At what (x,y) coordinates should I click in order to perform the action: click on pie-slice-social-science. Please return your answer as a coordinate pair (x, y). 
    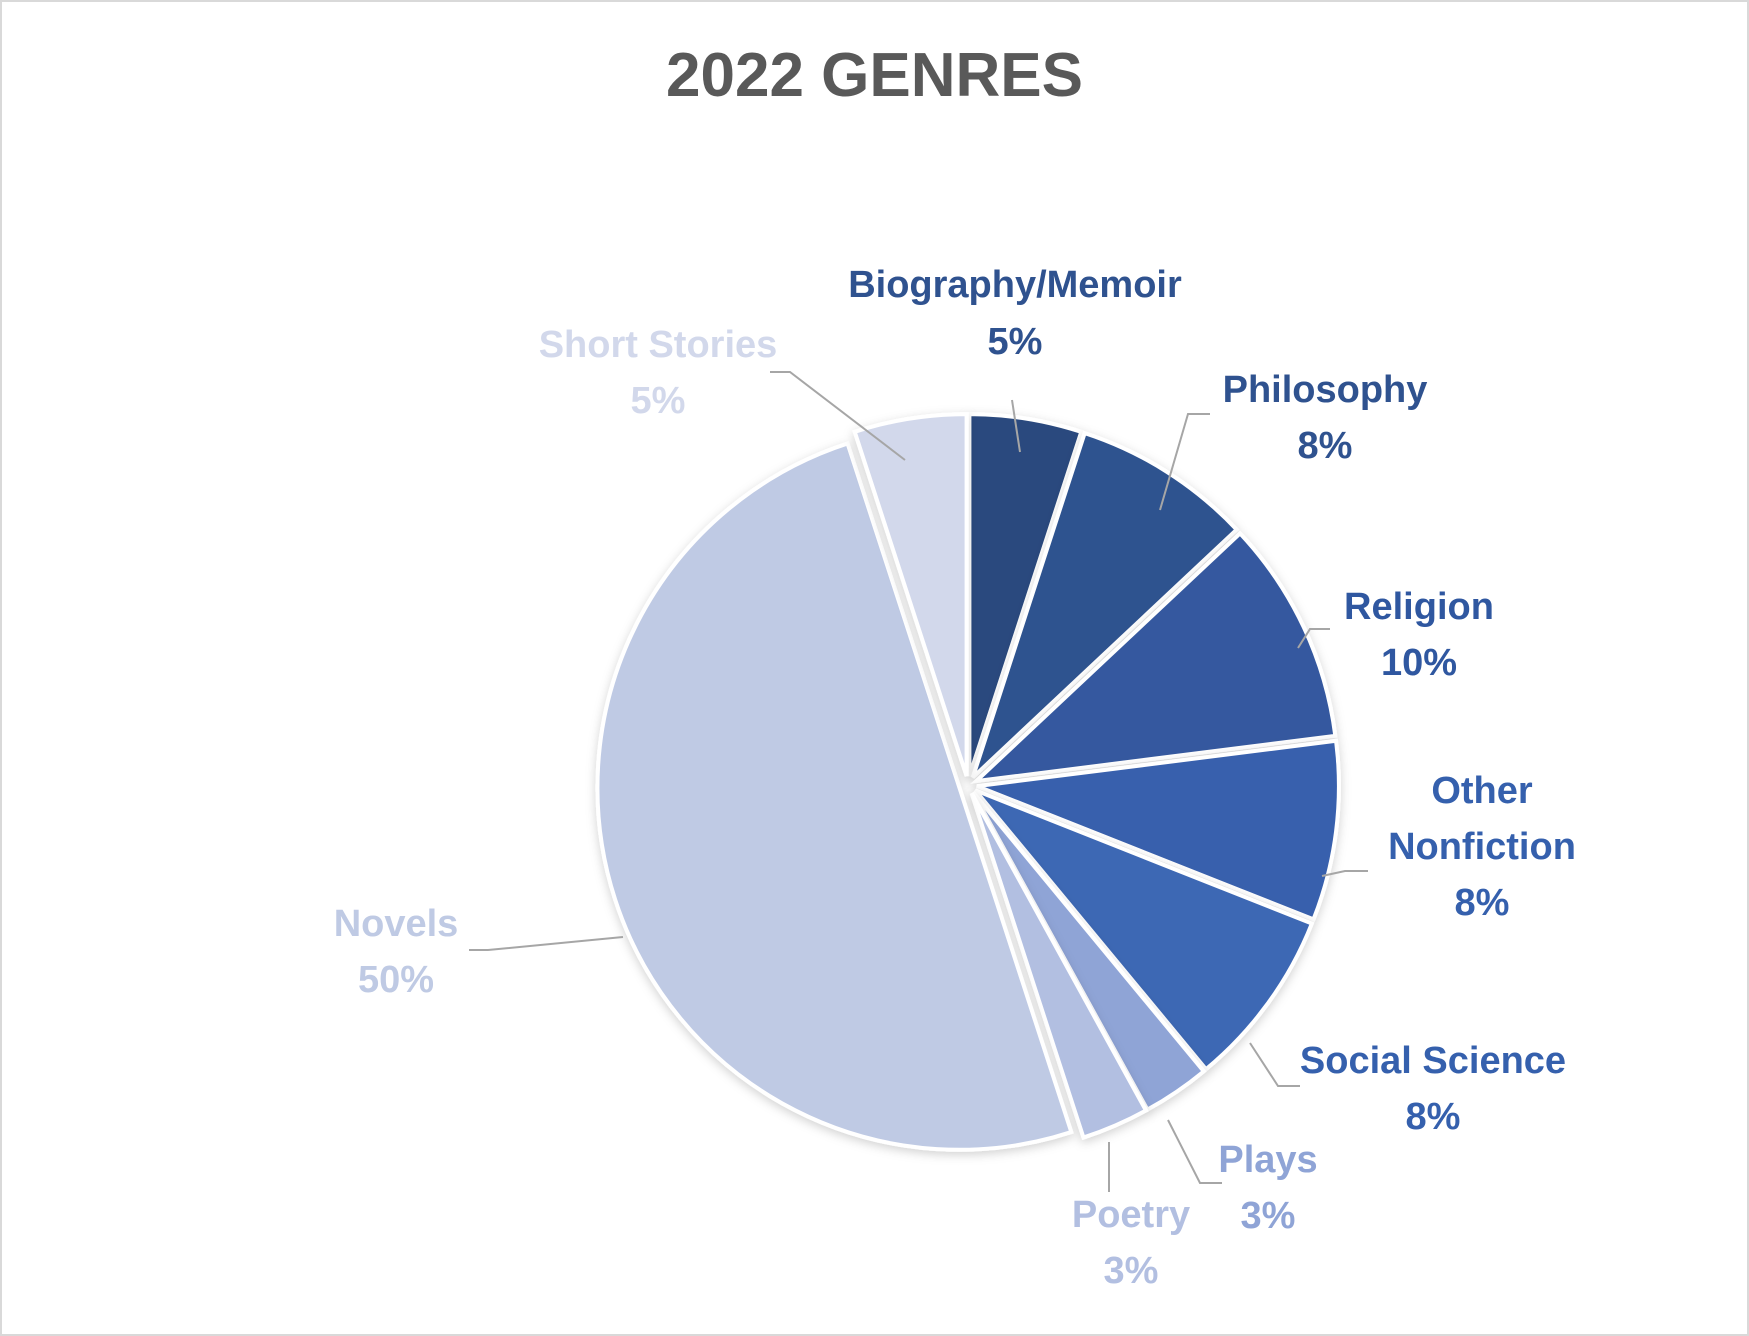
    Looking at the image, I should click on (1144, 930).